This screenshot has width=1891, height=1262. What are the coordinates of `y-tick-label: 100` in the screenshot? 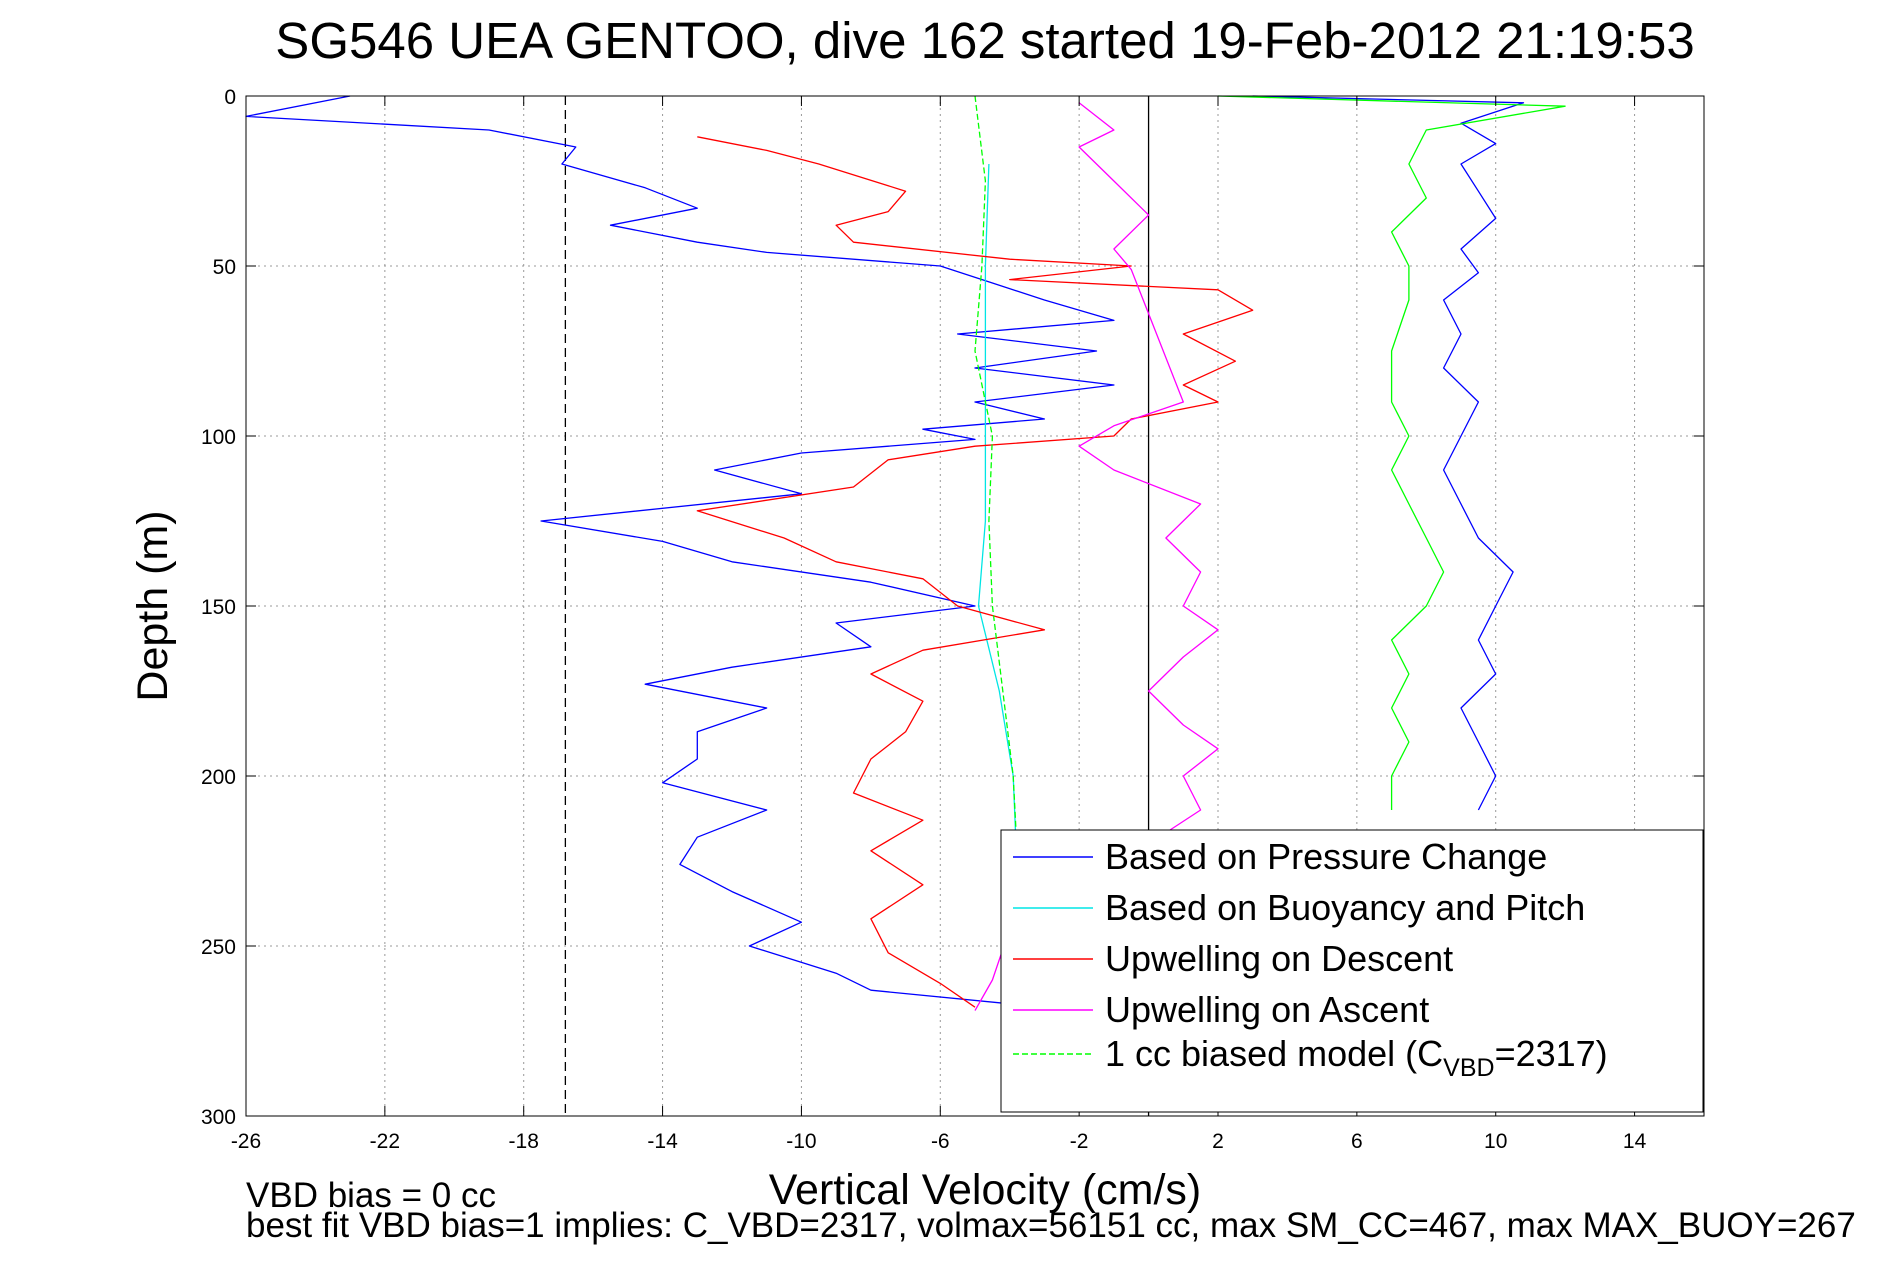 It's located at (218, 437).